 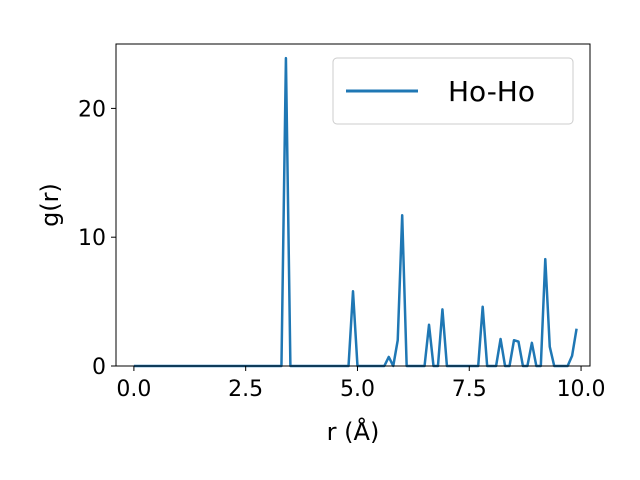 What do you see at coordinates (133, 389) in the screenshot?
I see `x-tick-label: 0.0` at bounding box center [133, 389].